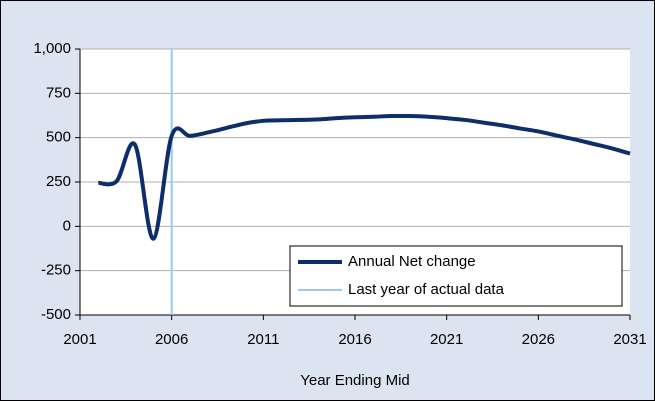 This screenshot has width=655, height=401. Describe the element at coordinates (426, 289) in the screenshot. I see `legend-label: Last year of actual data` at that location.